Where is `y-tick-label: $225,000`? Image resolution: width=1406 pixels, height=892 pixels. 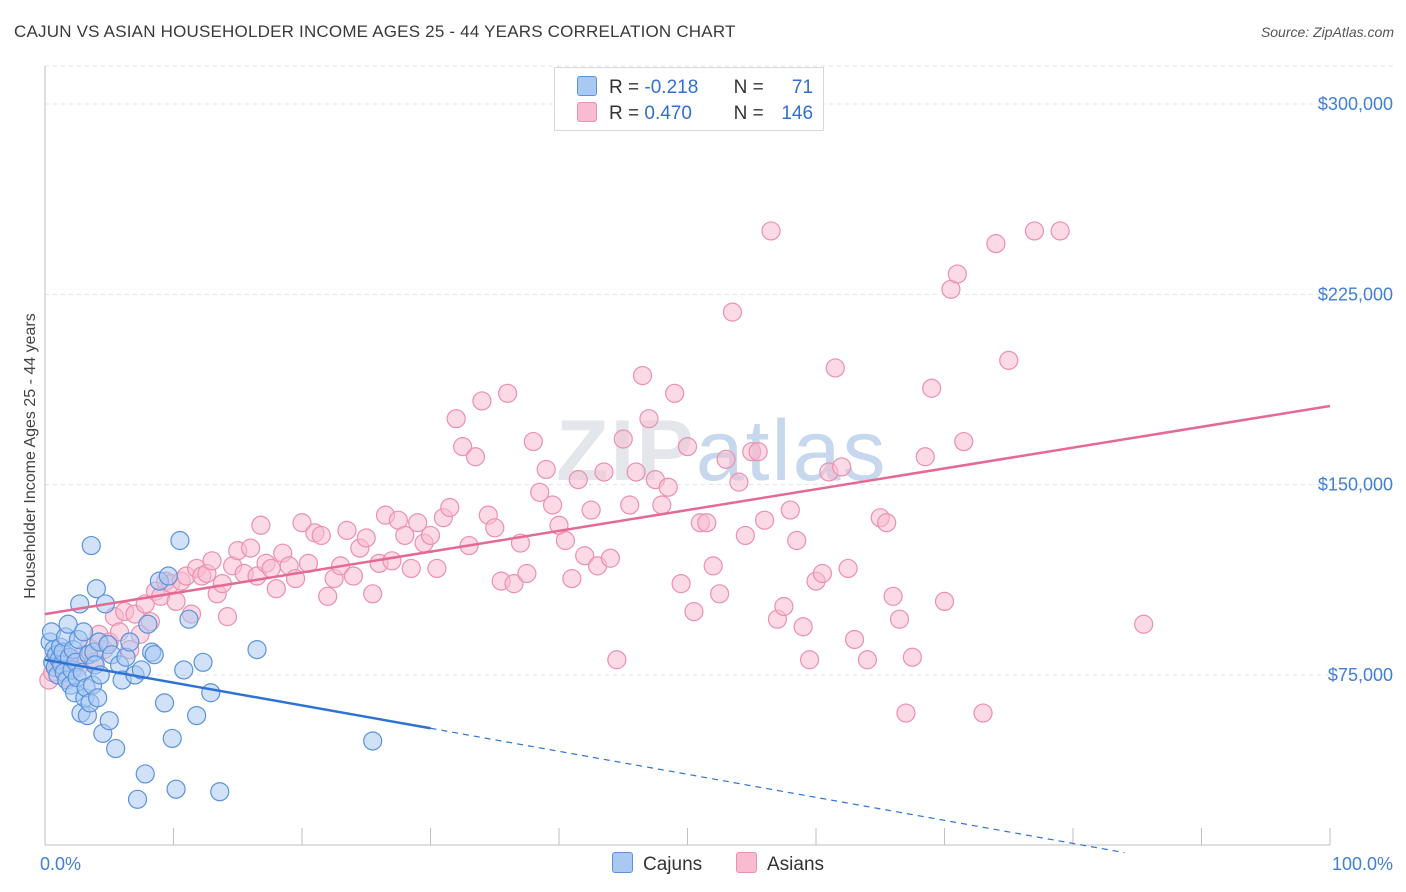
y-tick-label: $225,000 is located at coordinates (1355, 294).